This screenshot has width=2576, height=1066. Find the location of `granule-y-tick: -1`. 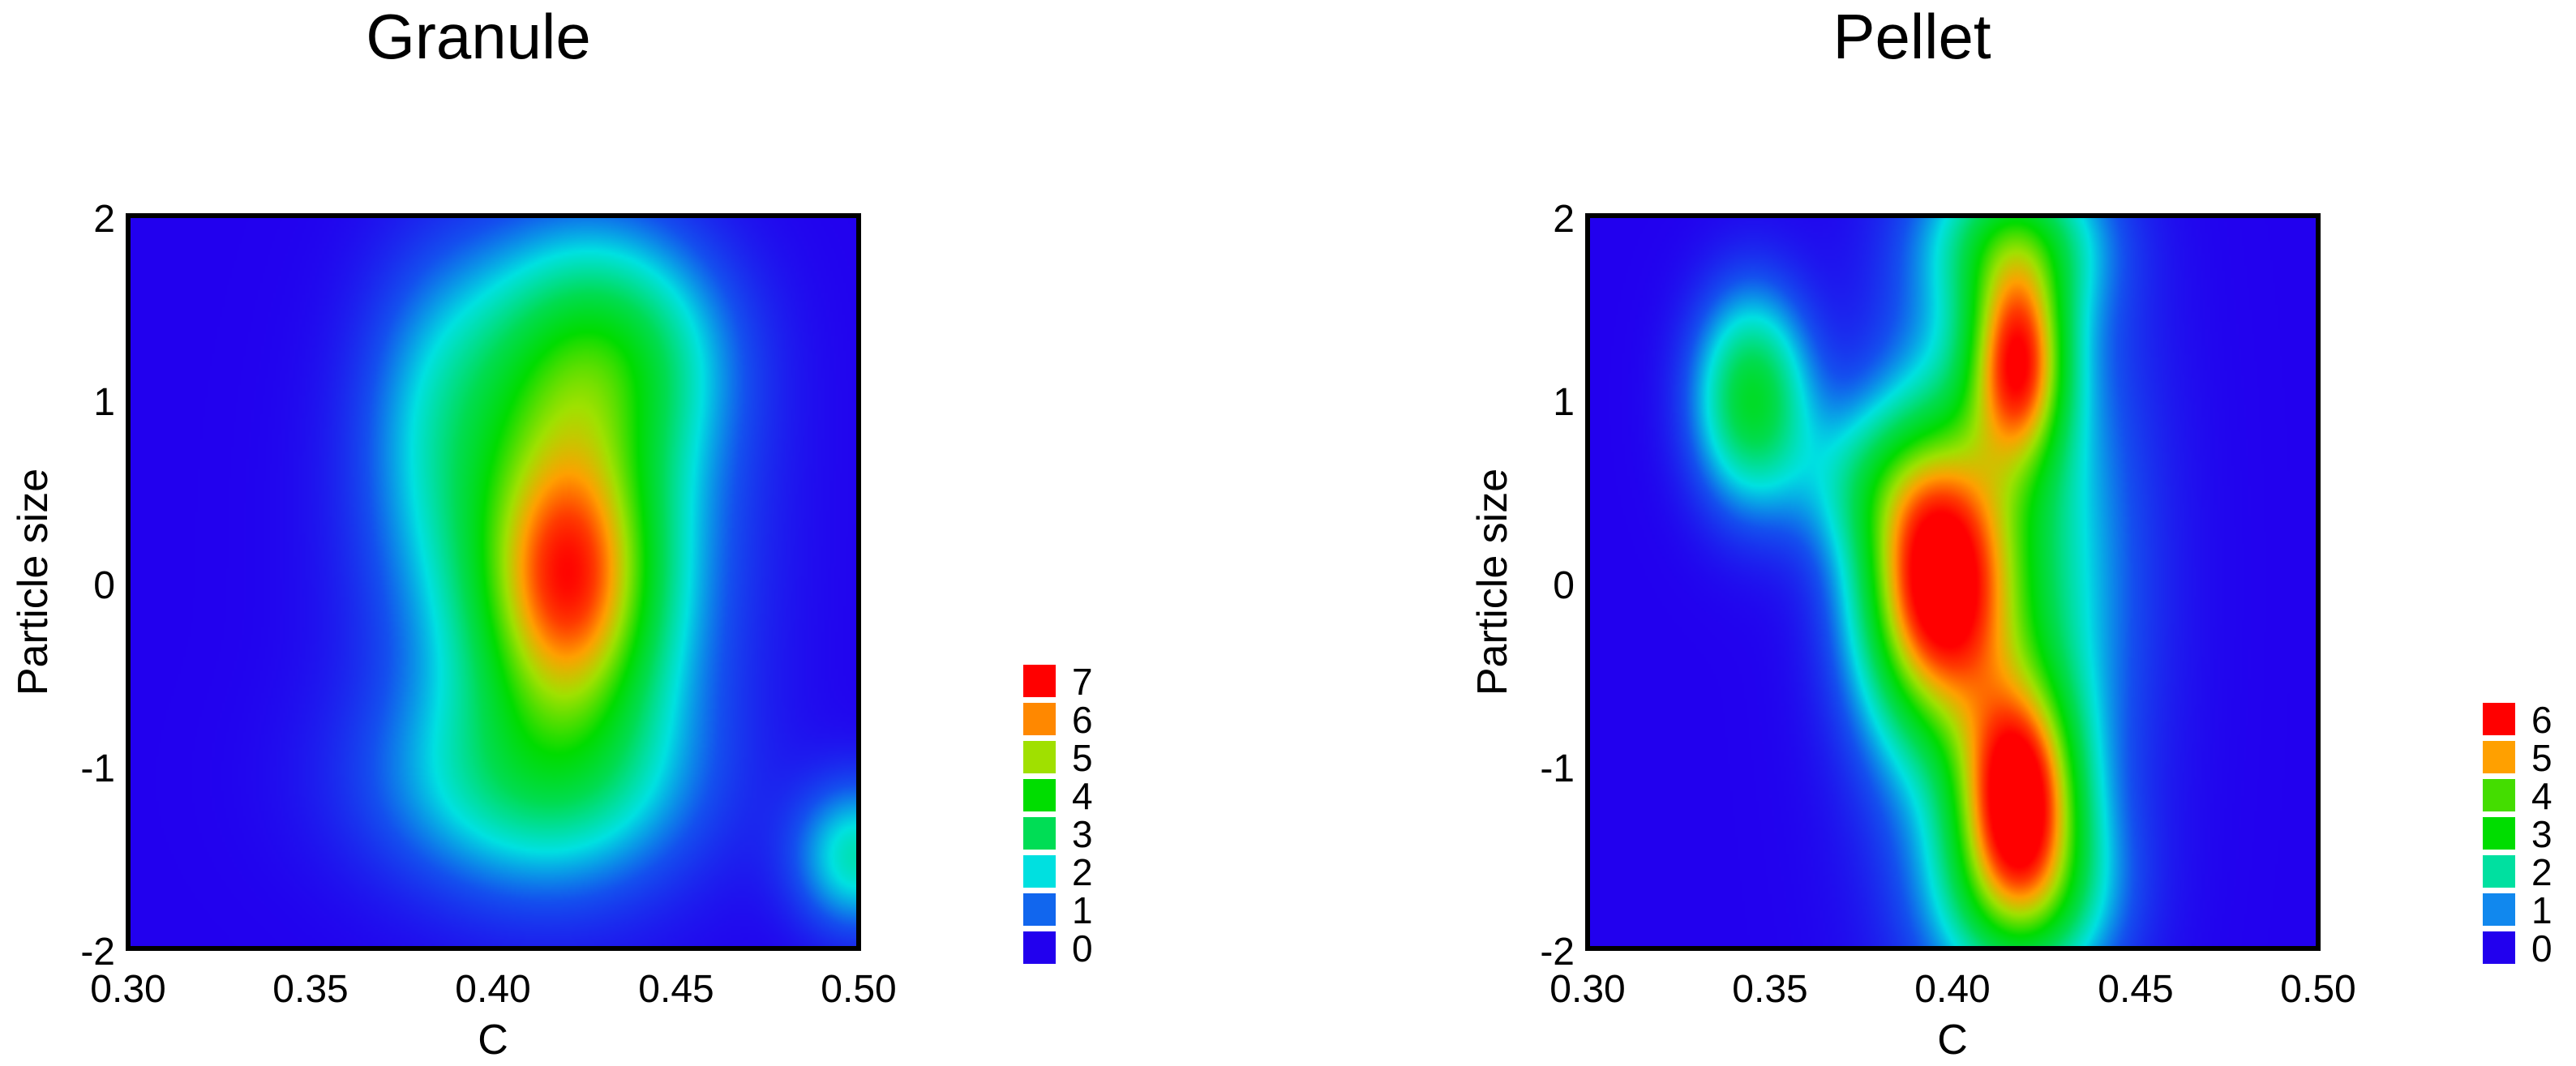

granule-y-tick: -1 is located at coordinates (97, 768).